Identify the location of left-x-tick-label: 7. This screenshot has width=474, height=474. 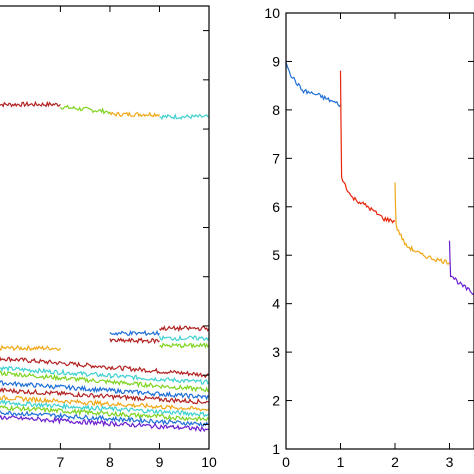
(60, 462).